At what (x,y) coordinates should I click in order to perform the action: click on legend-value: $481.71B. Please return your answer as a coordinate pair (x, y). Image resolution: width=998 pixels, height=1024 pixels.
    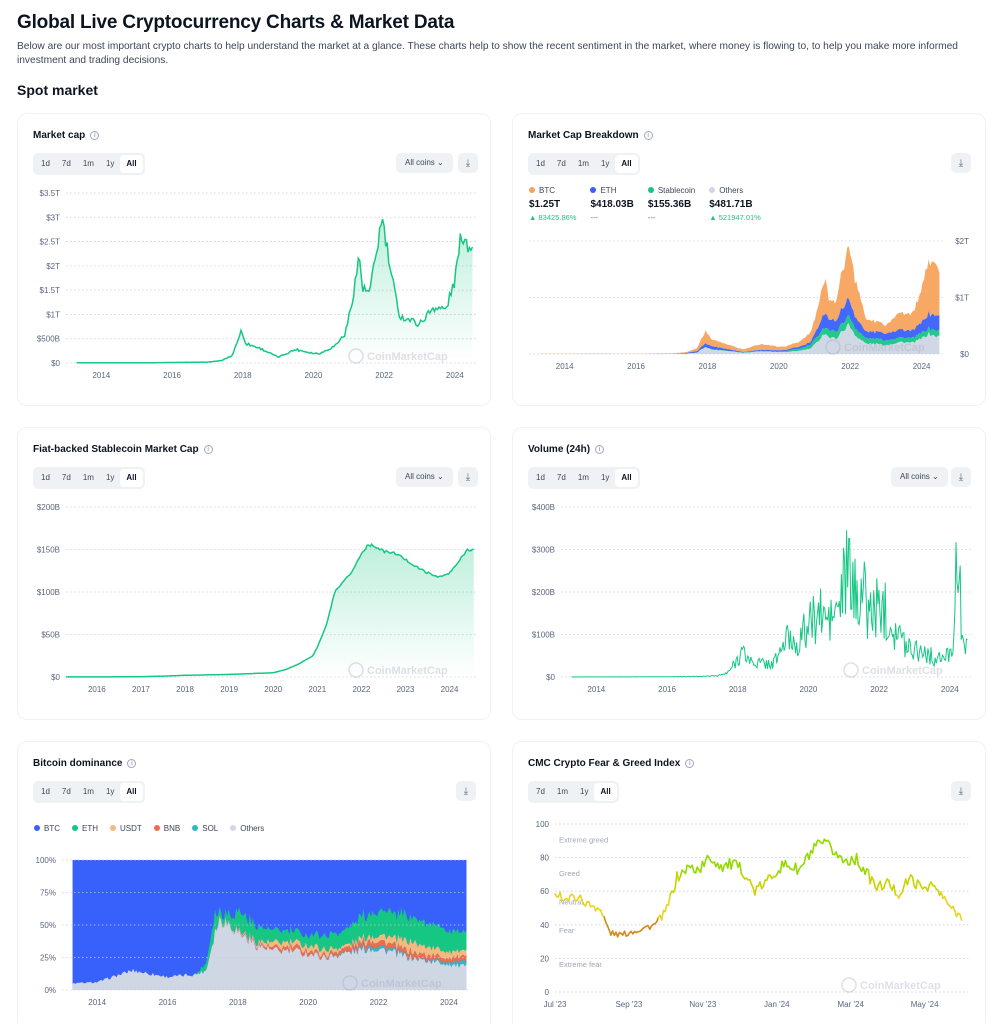
    Looking at the image, I should click on (731, 204).